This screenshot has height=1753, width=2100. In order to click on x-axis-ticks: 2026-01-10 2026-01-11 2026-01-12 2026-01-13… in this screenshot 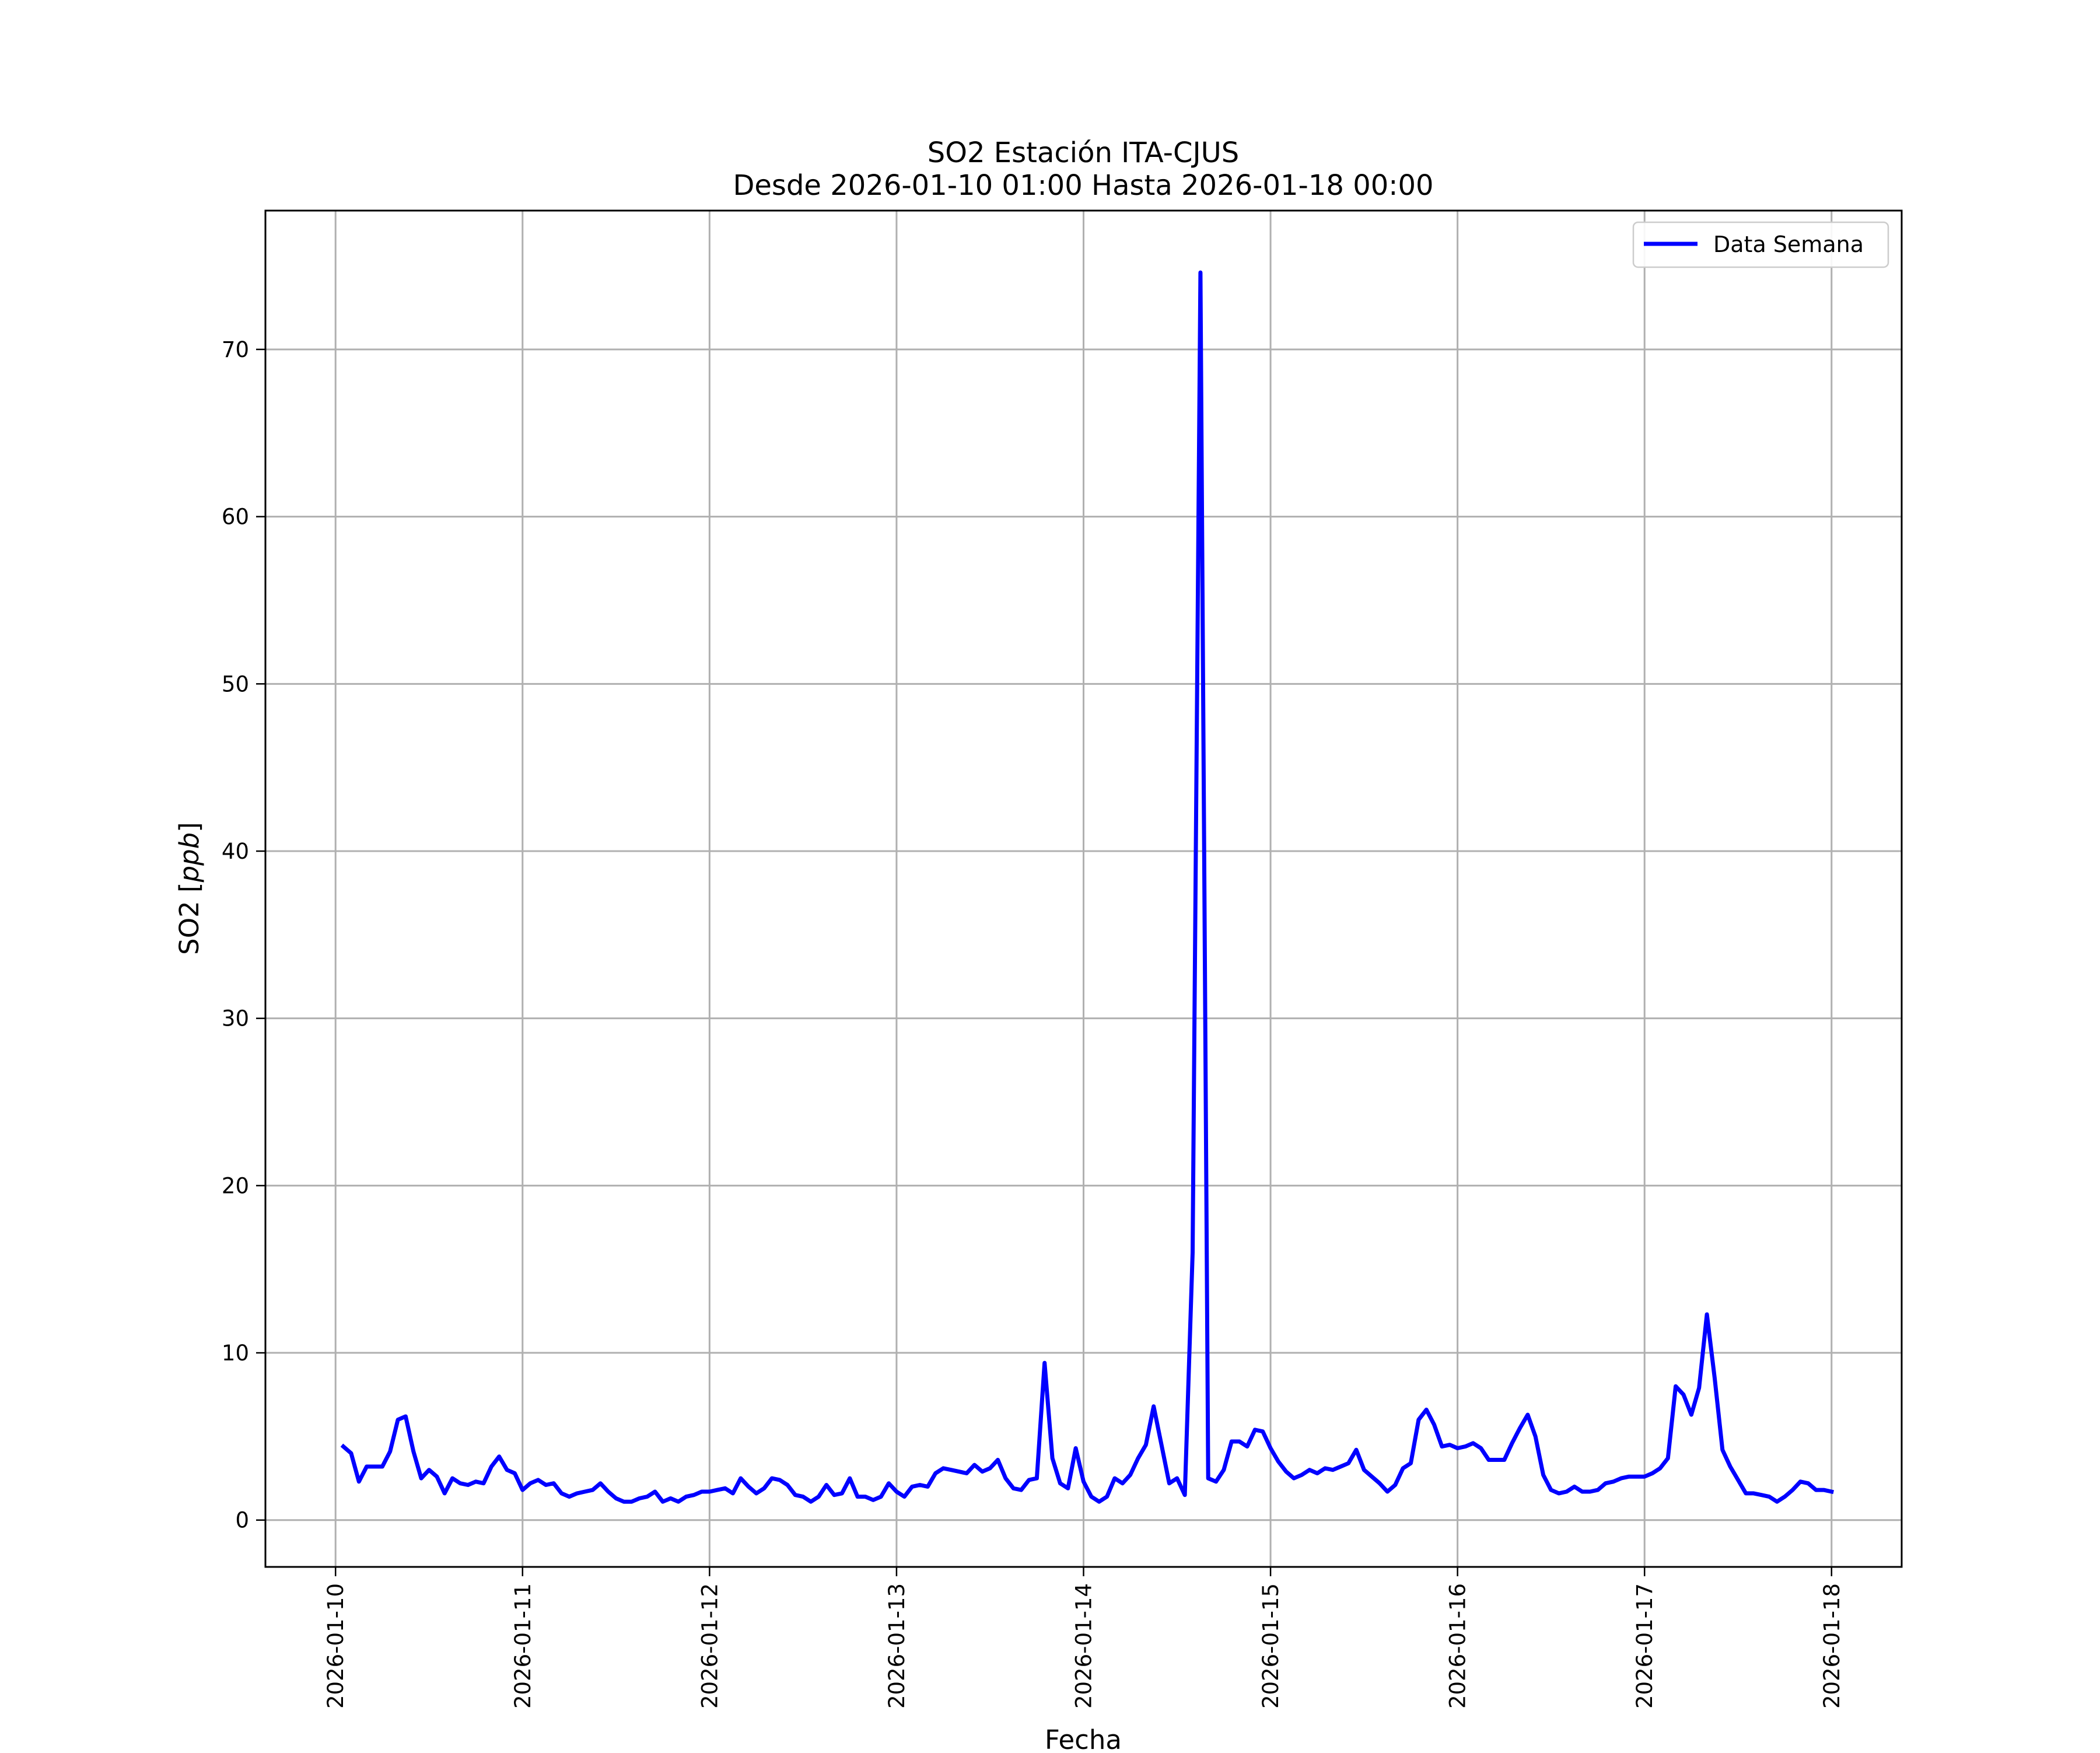, I will do `click(1084, 1638)`.